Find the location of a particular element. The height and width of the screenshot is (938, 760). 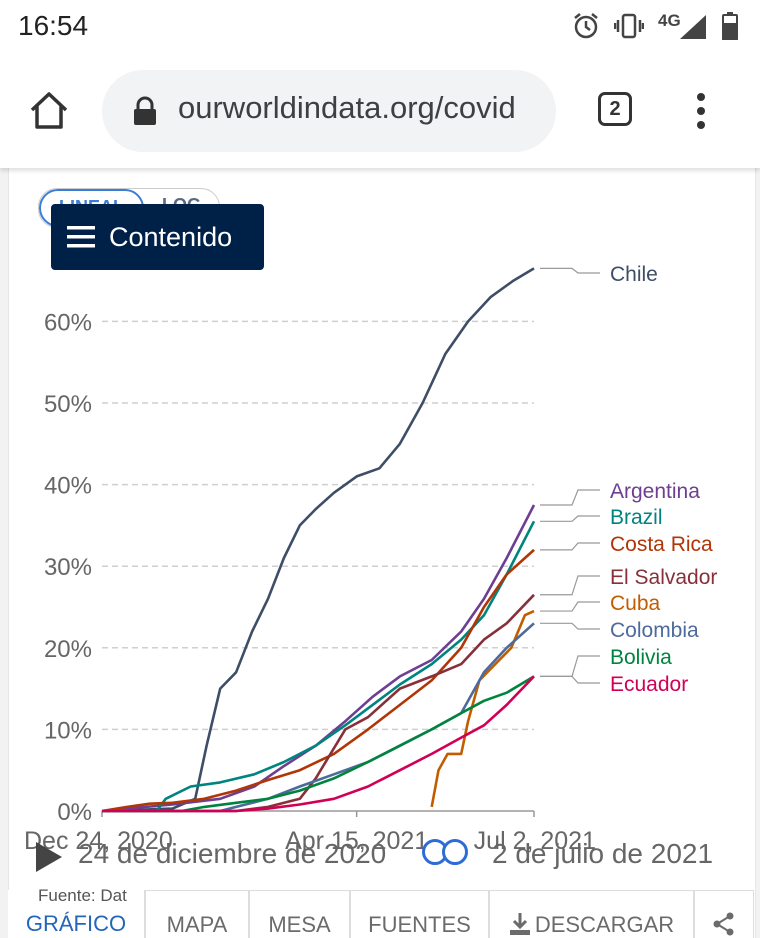

tab-table-label: MESA is located at coordinates (299, 924).